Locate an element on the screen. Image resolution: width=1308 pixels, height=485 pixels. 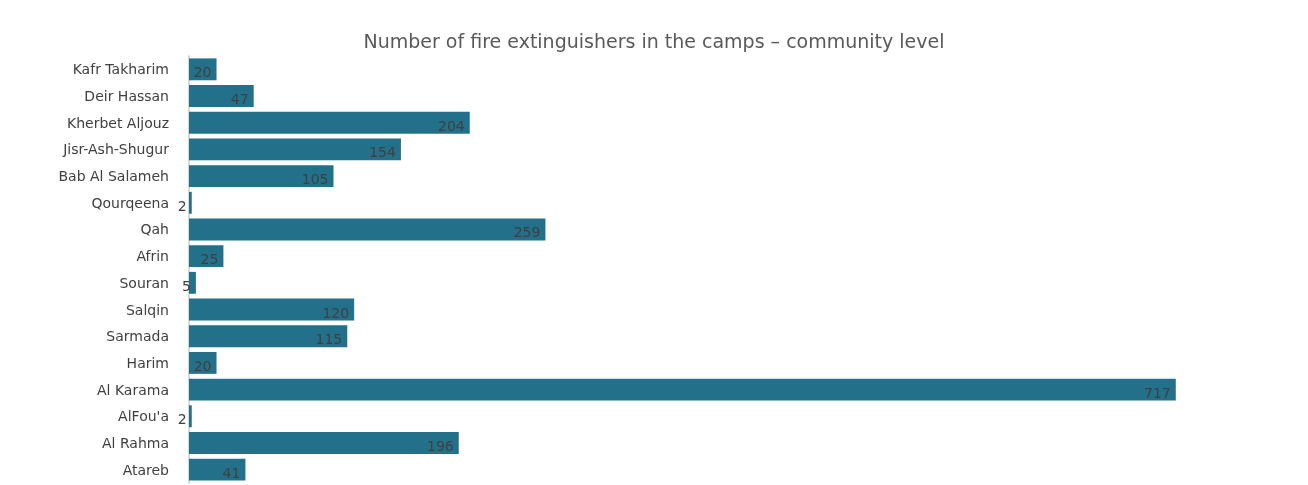
data-label: 204 is located at coordinates (451, 125).